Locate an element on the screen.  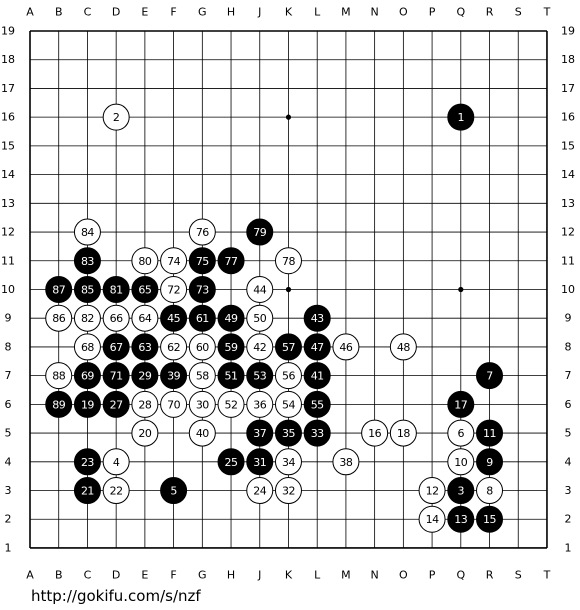
move-number: 53 is located at coordinates (259, 376).